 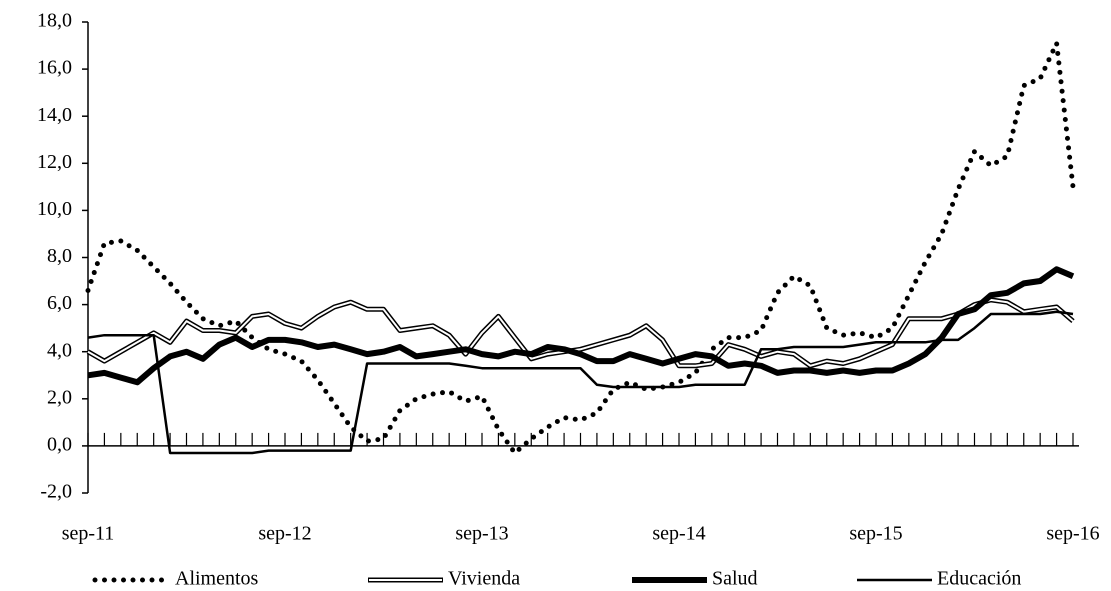 I want to click on x-tick-label: sep-12, so click(x=284, y=534).